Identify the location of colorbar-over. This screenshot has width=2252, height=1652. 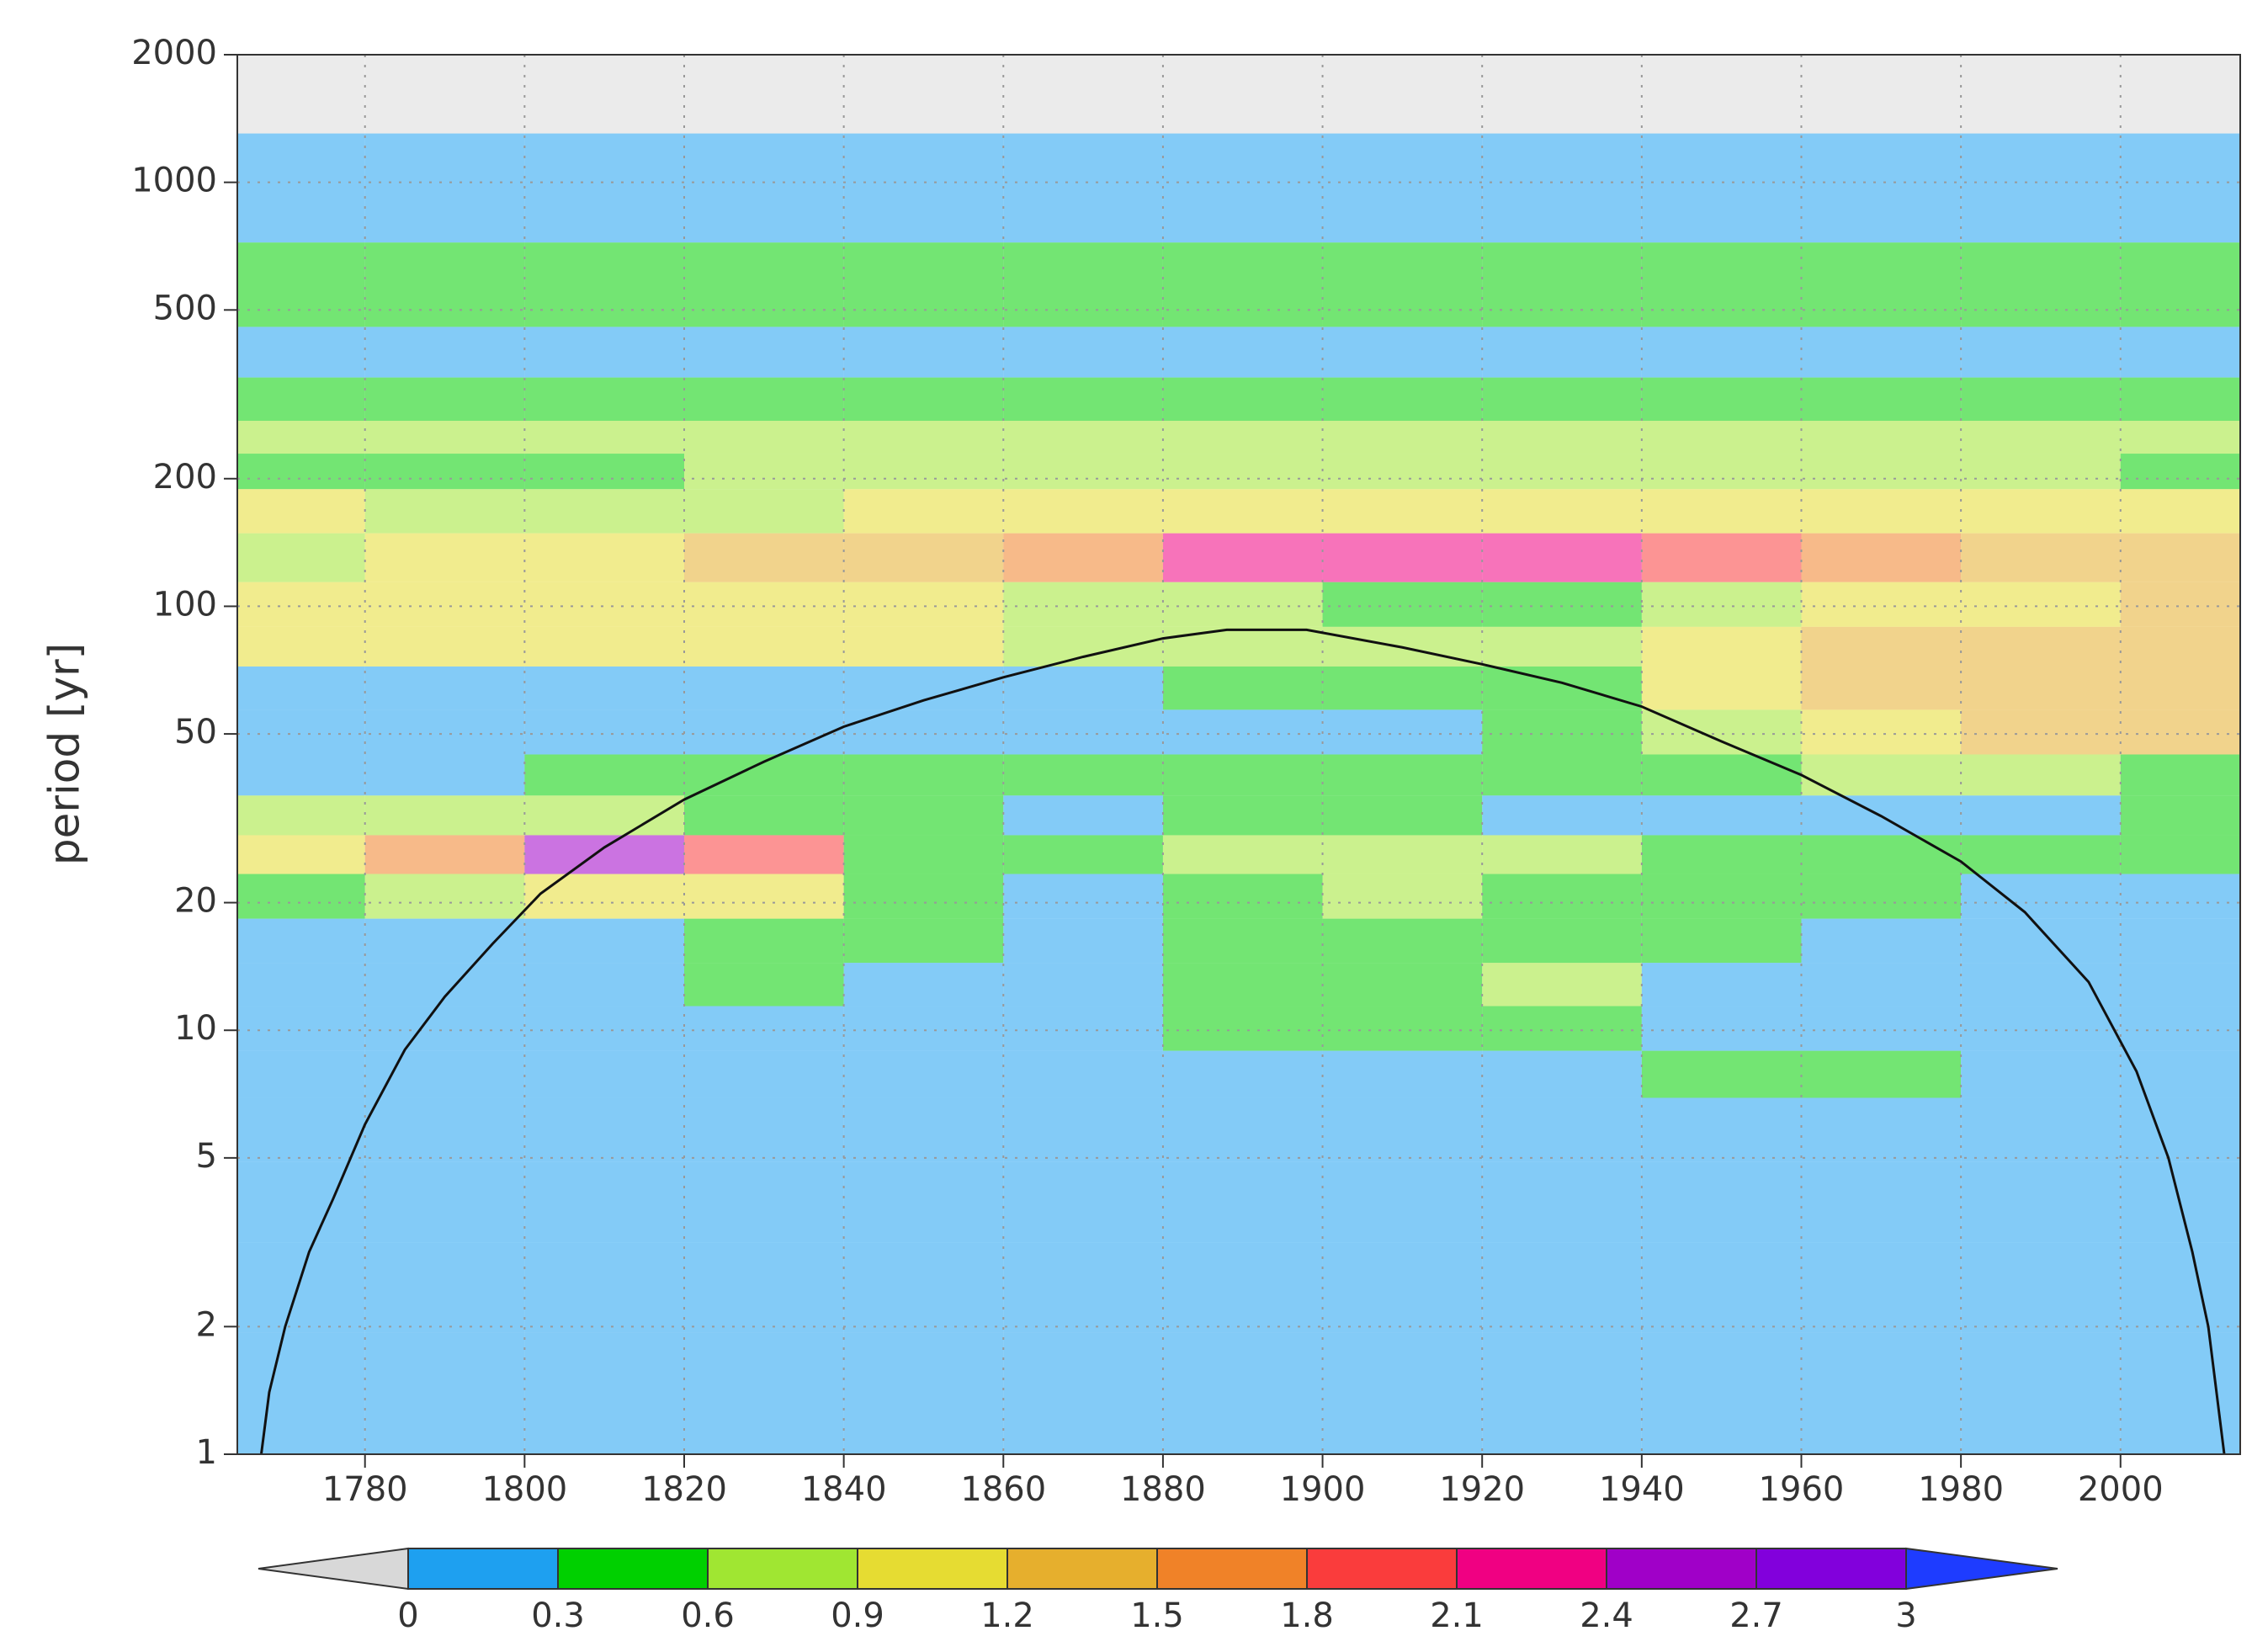
(1982, 1569).